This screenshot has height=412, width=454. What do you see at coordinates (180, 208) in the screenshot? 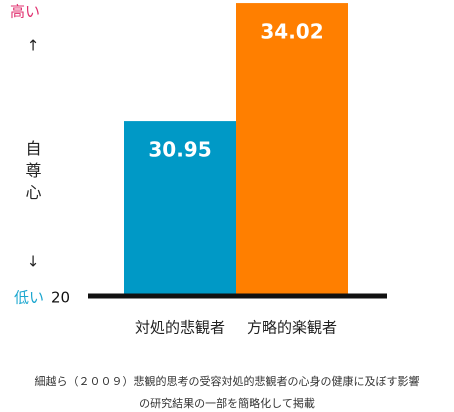
I see `bar` at bounding box center [180, 208].